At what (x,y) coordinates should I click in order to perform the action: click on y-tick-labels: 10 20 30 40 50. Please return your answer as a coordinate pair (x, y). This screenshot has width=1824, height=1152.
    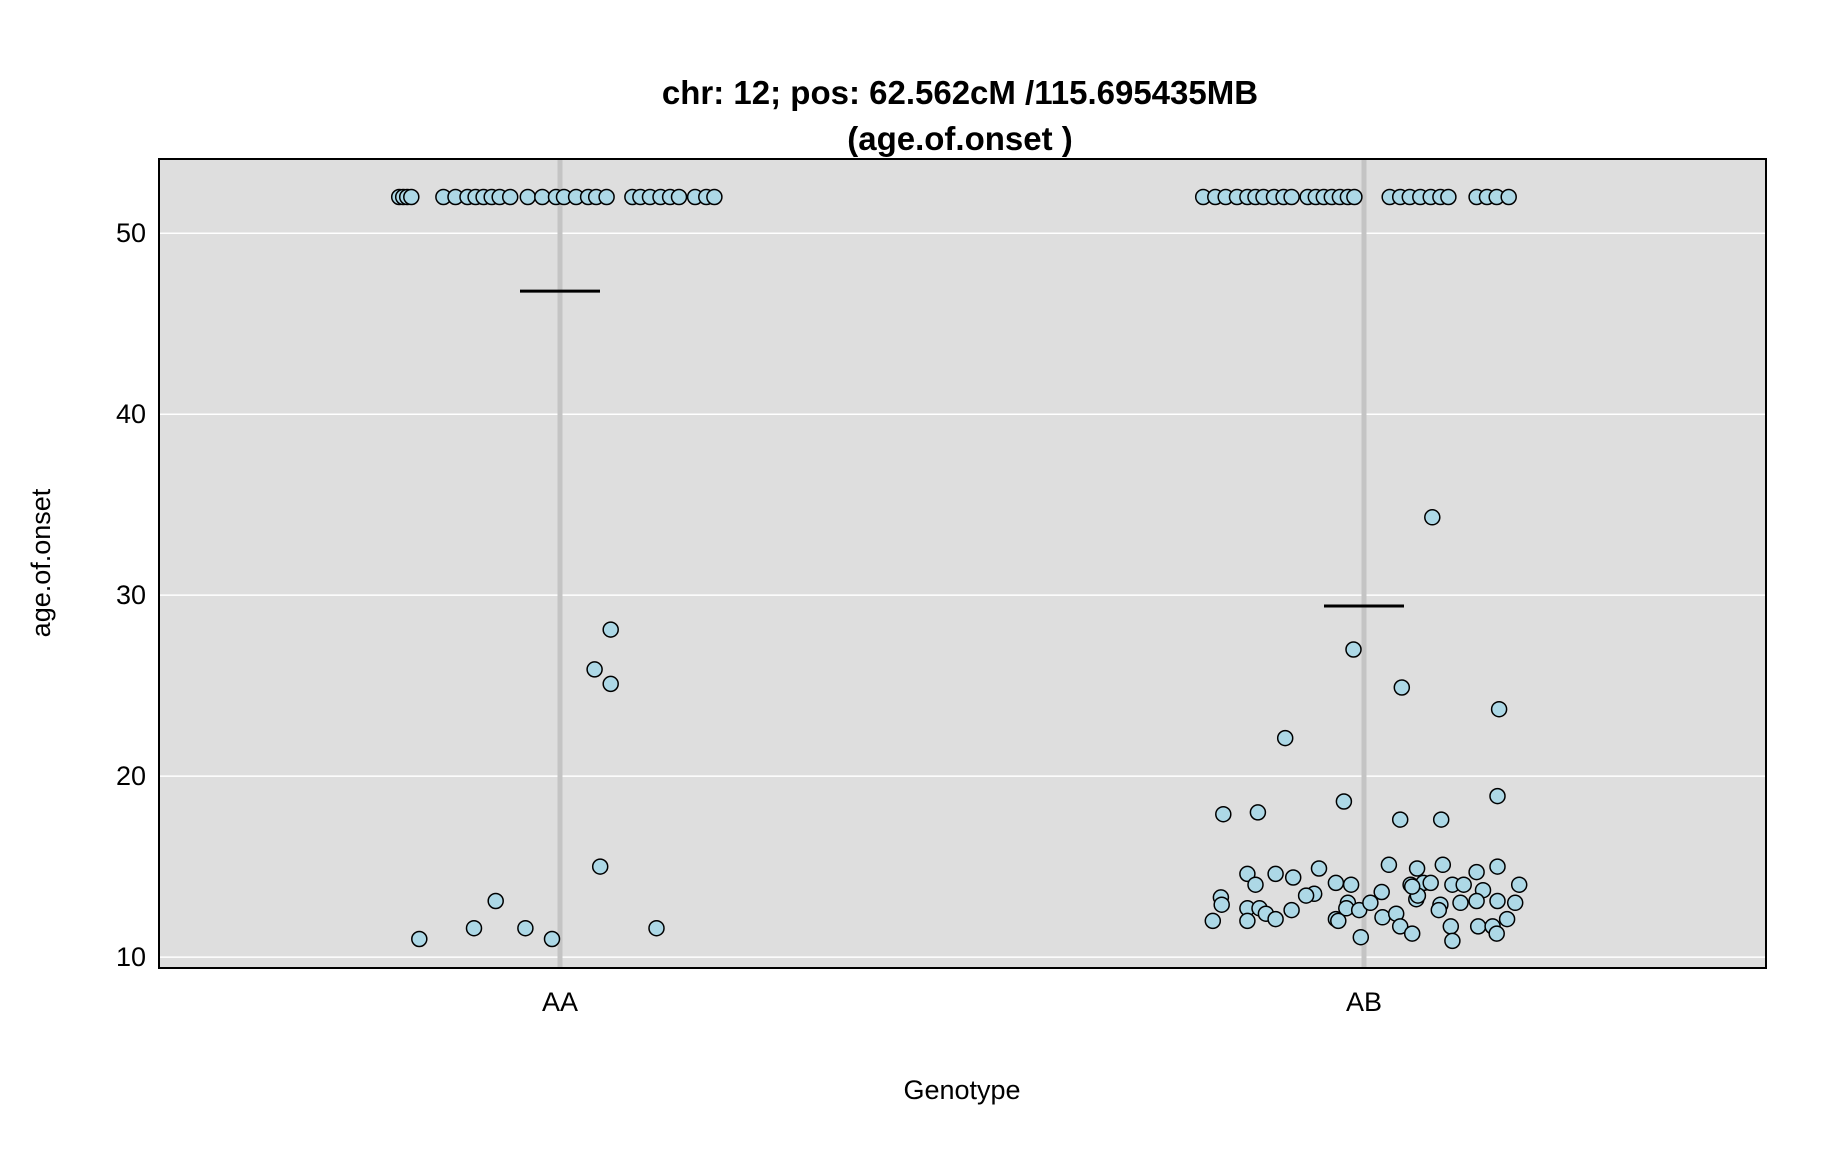
    Looking at the image, I should click on (131, 595).